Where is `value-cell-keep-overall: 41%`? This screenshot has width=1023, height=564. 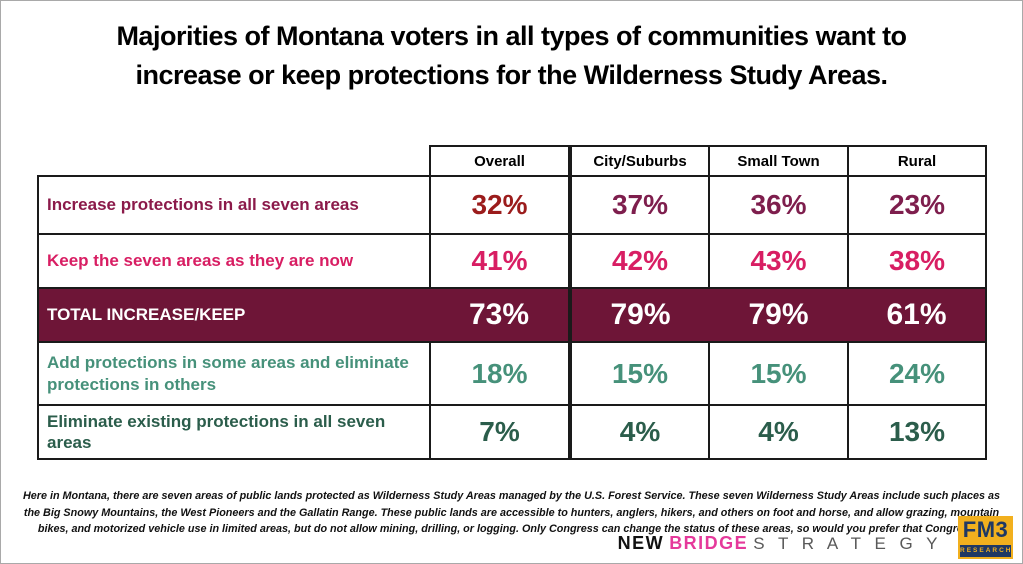
value-cell-keep-overall: 41% is located at coordinates (500, 261).